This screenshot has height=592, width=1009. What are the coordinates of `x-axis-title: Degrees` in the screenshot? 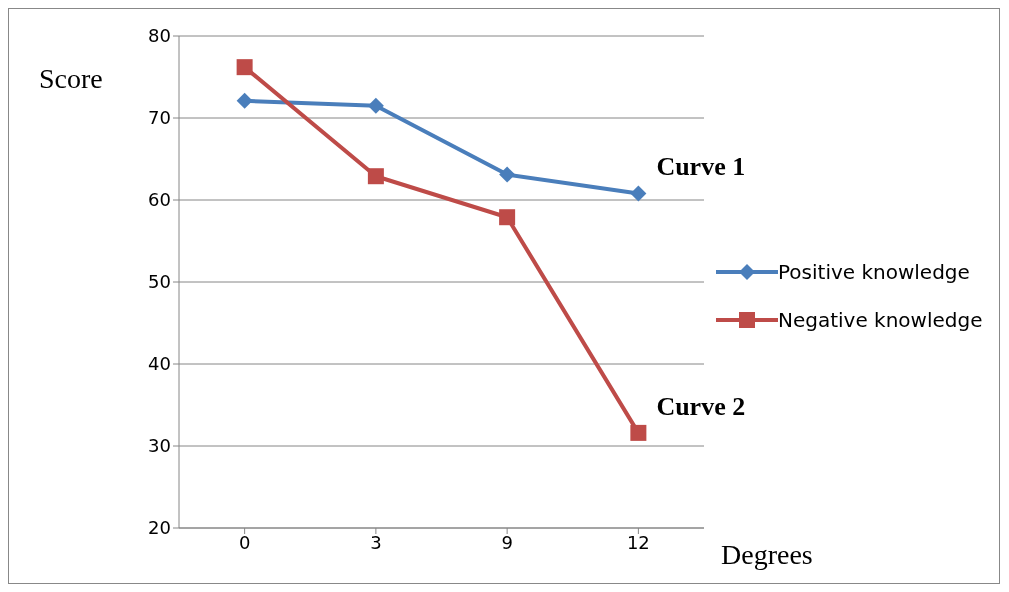 It's located at (767, 555).